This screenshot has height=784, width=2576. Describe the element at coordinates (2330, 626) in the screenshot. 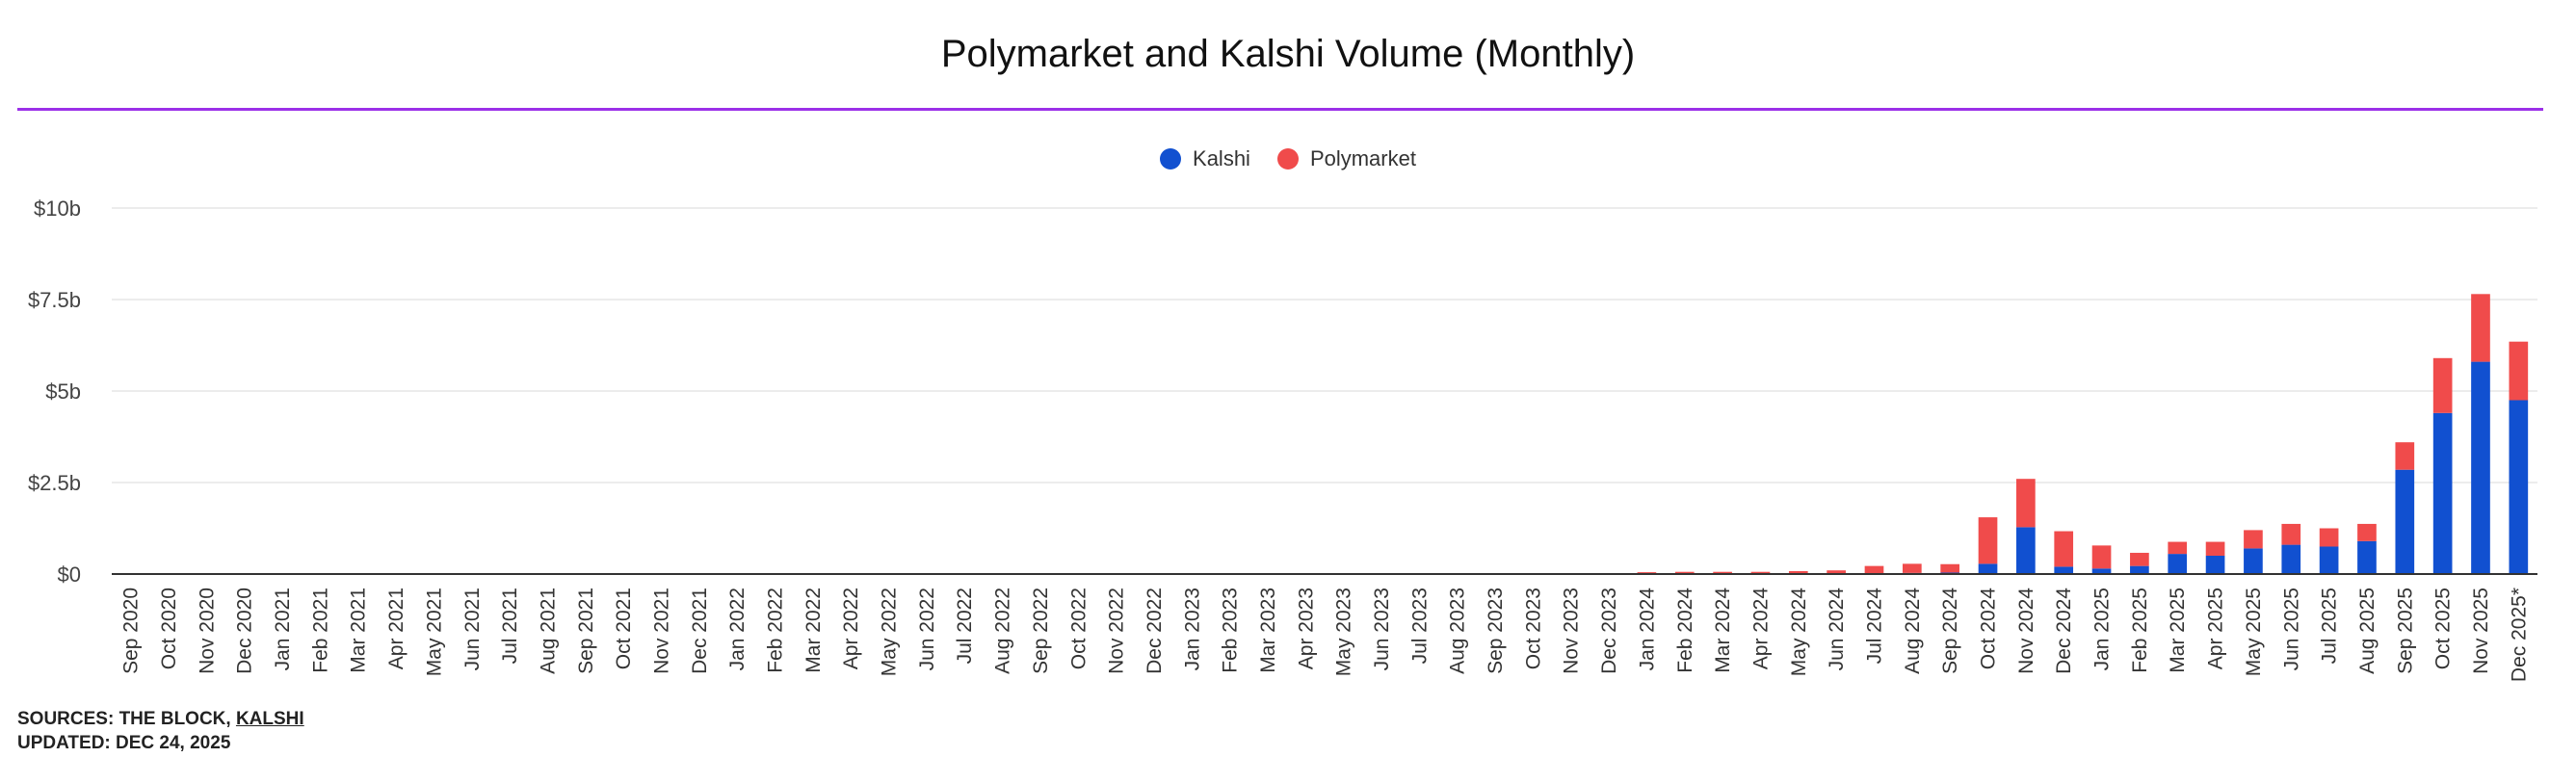

I see `x-tick-label: Jul 2025` at that location.